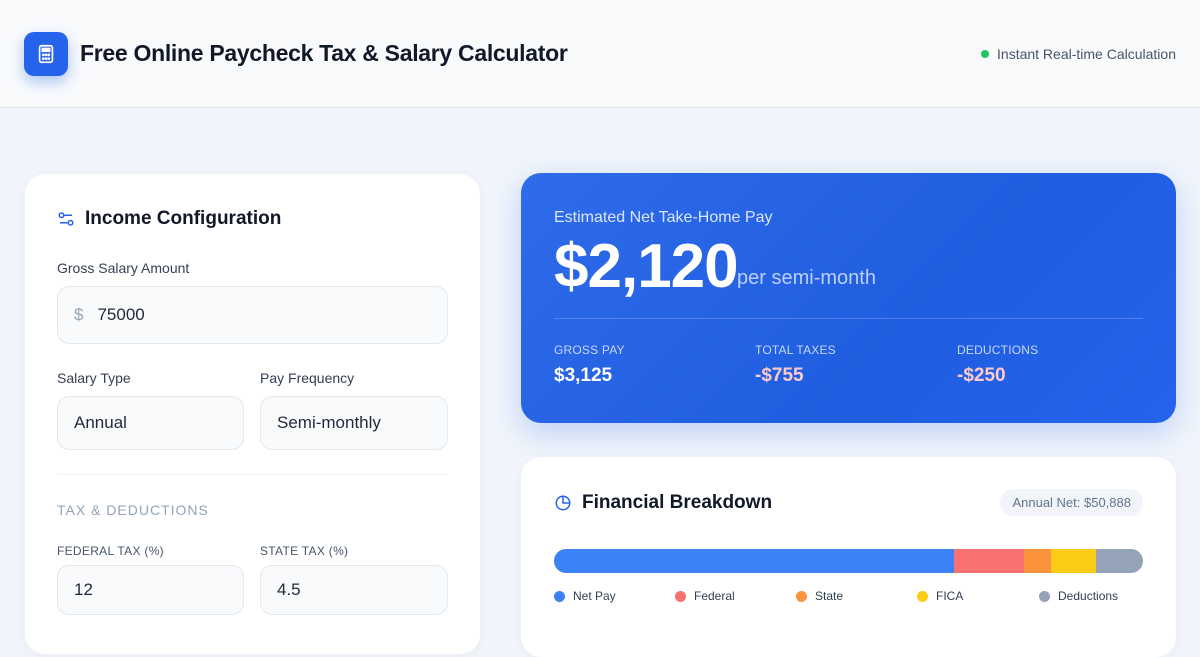 Image resolution: width=1200 pixels, height=657 pixels. I want to click on legend-item: Federal, so click(705, 596).